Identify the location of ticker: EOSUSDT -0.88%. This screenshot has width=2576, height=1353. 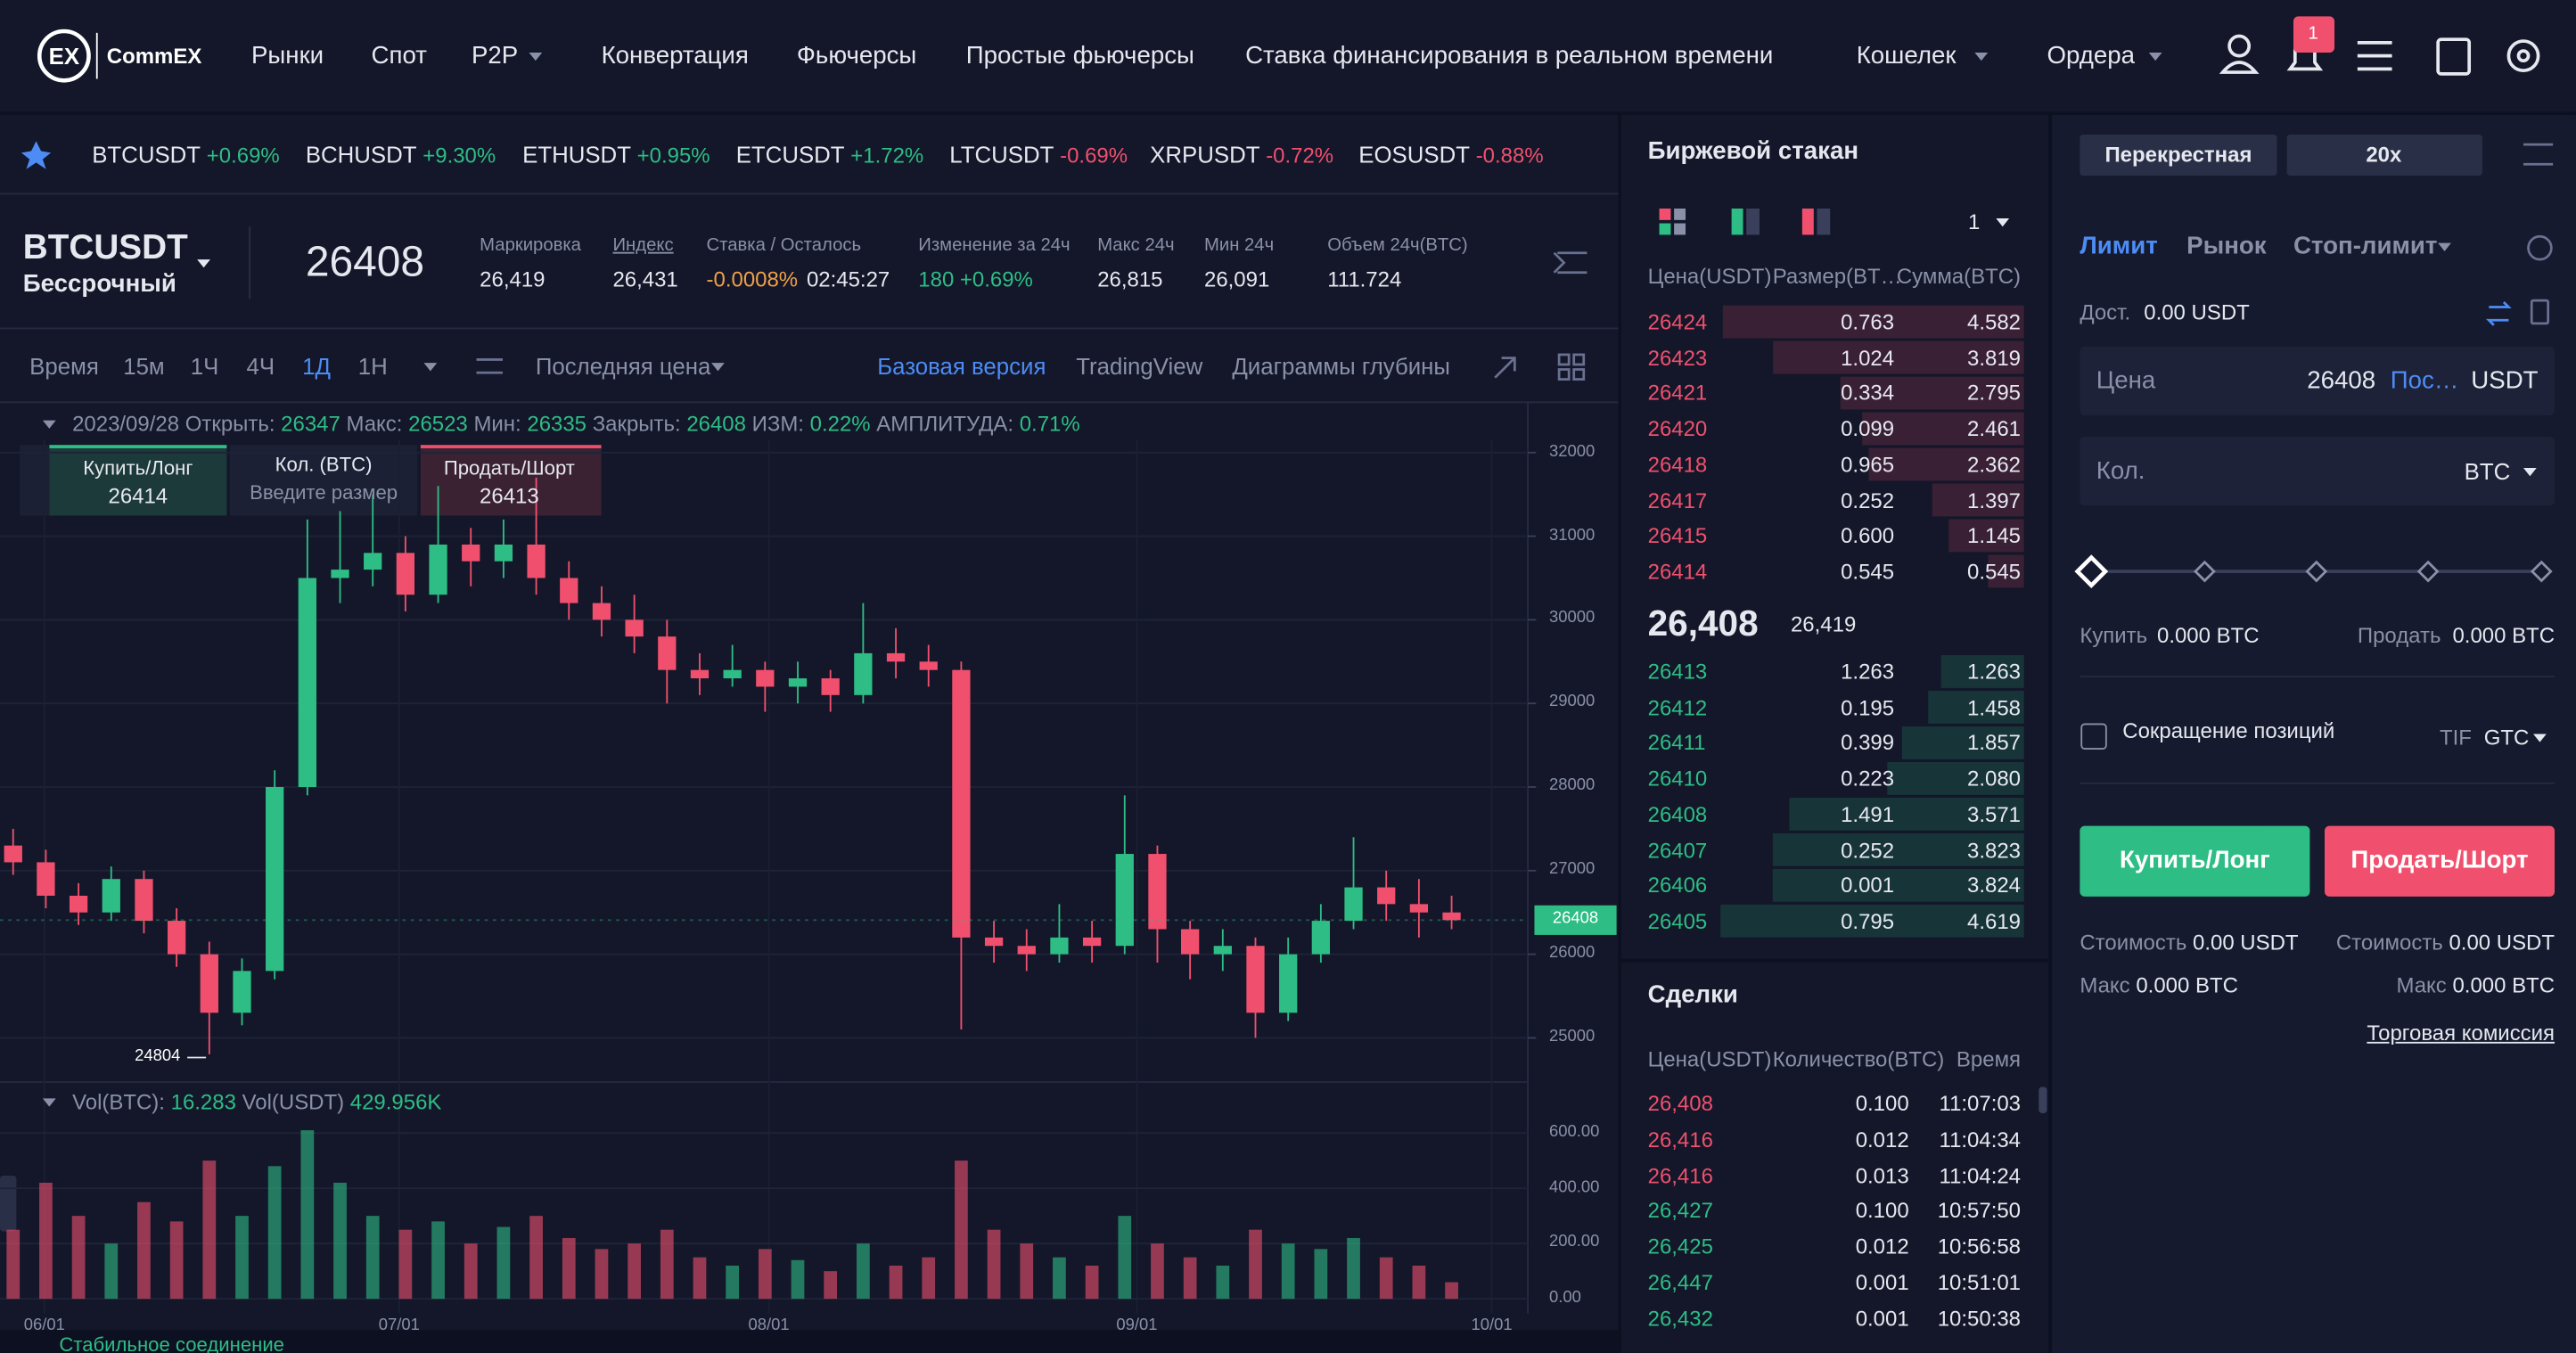
(1450, 155).